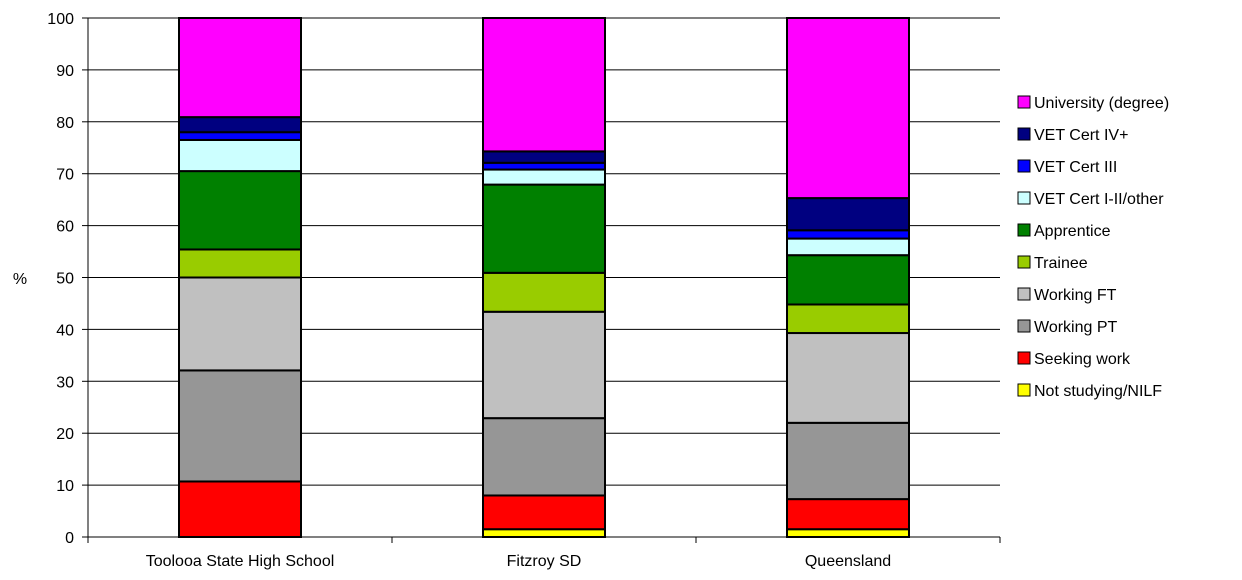 This screenshot has width=1242, height=580. Describe the element at coordinates (848, 561) in the screenshot. I see `x-tick-label: Queensland` at that location.